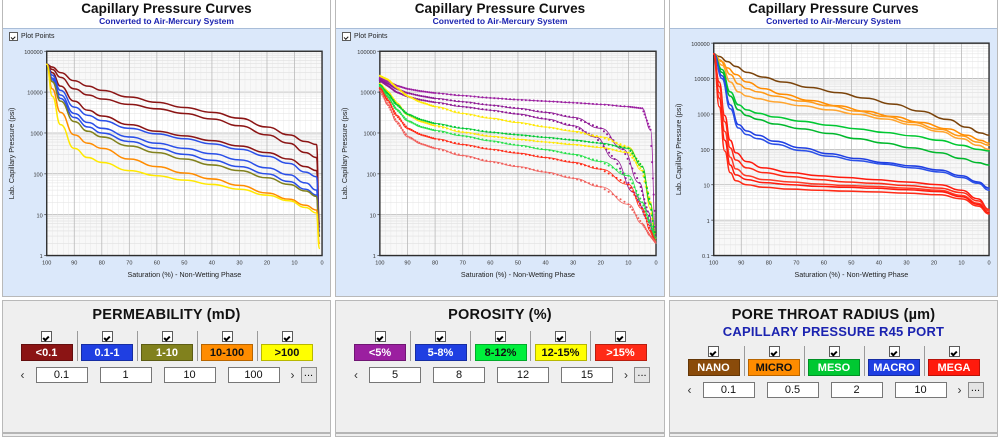 This screenshot has height=439, width=1000. I want to click on svg-text:Saturation (%) - Non-Wetting P: Saturation (%) - Non-Wetting Phase, so click(518, 274).